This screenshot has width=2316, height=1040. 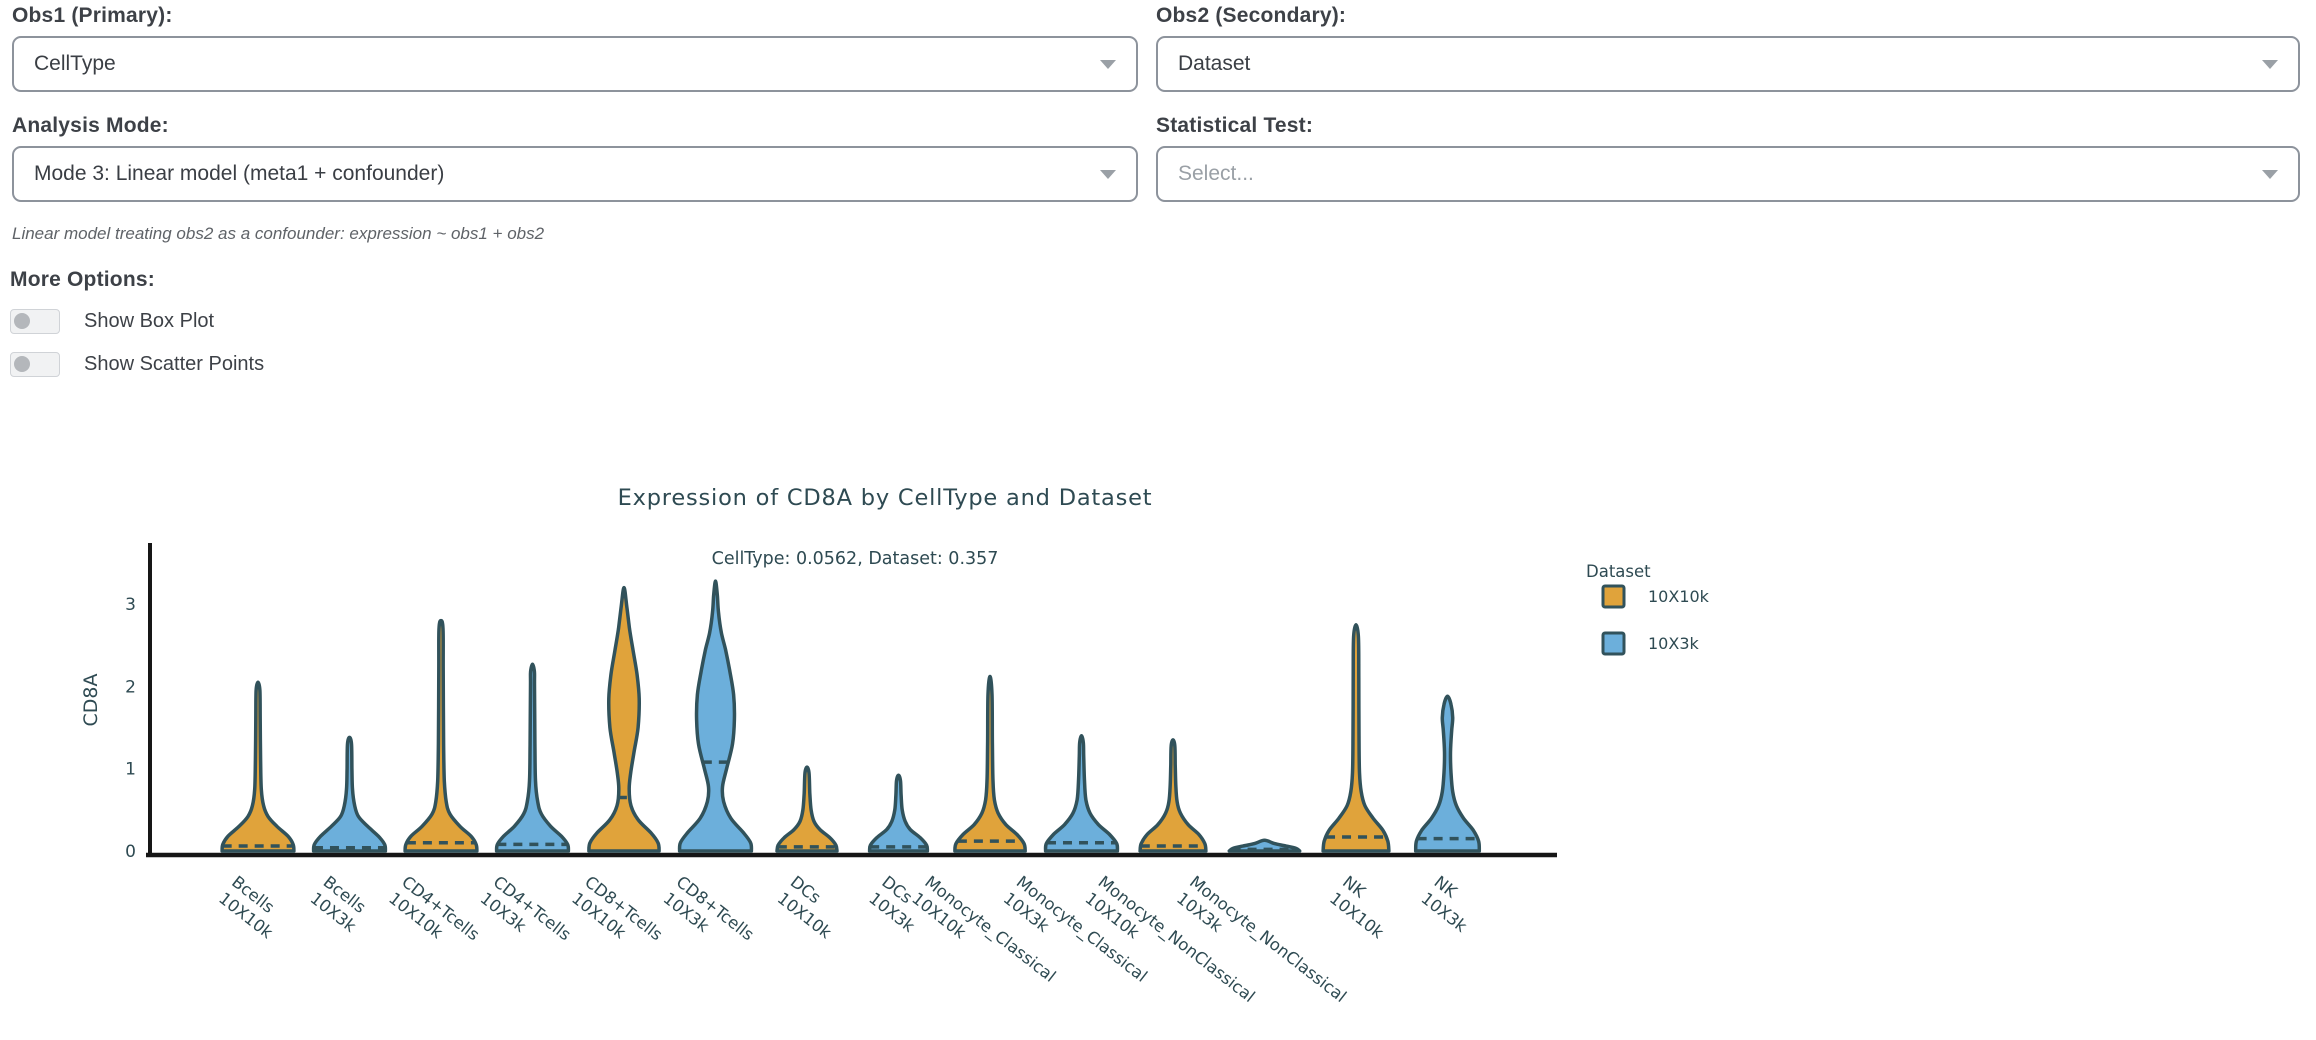 What do you see at coordinates (898, 813) in the screenshot?
I see `violin-DCs-10X3k` at bounding box center [898, 813].